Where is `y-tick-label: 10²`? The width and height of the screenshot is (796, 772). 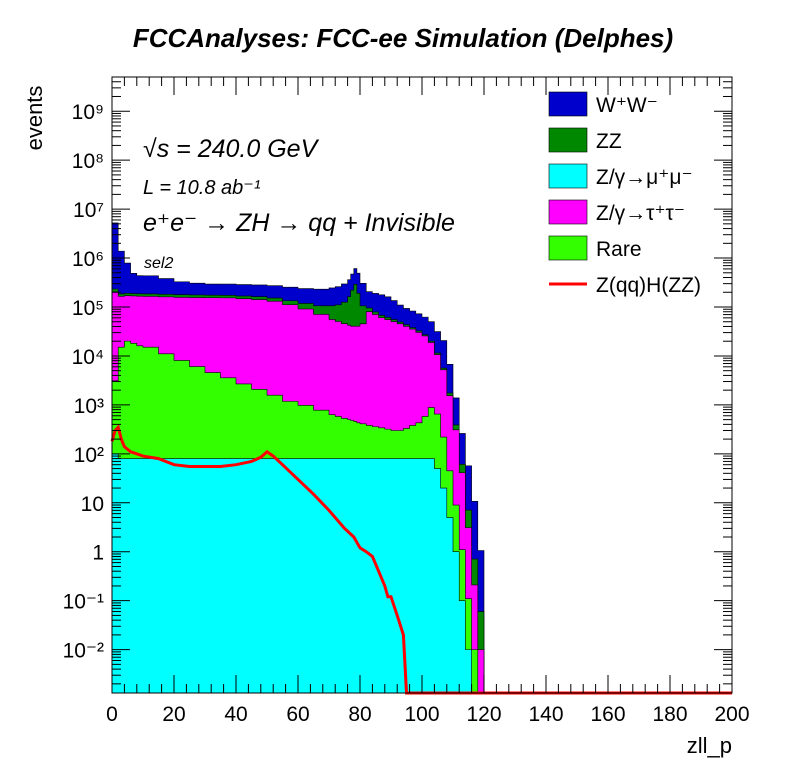 y-tick-label: 10² is located at coordinates (89, 455).